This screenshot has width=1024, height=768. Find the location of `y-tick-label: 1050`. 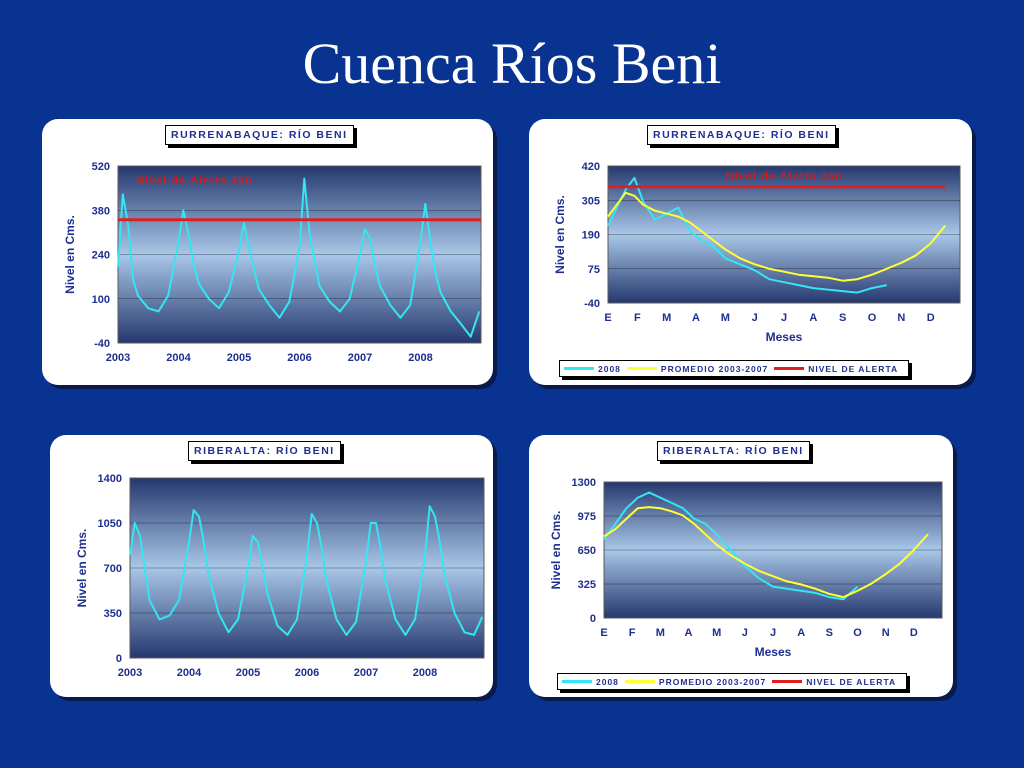

y-tick-label: 1050 is located at coordinates (110, 524).